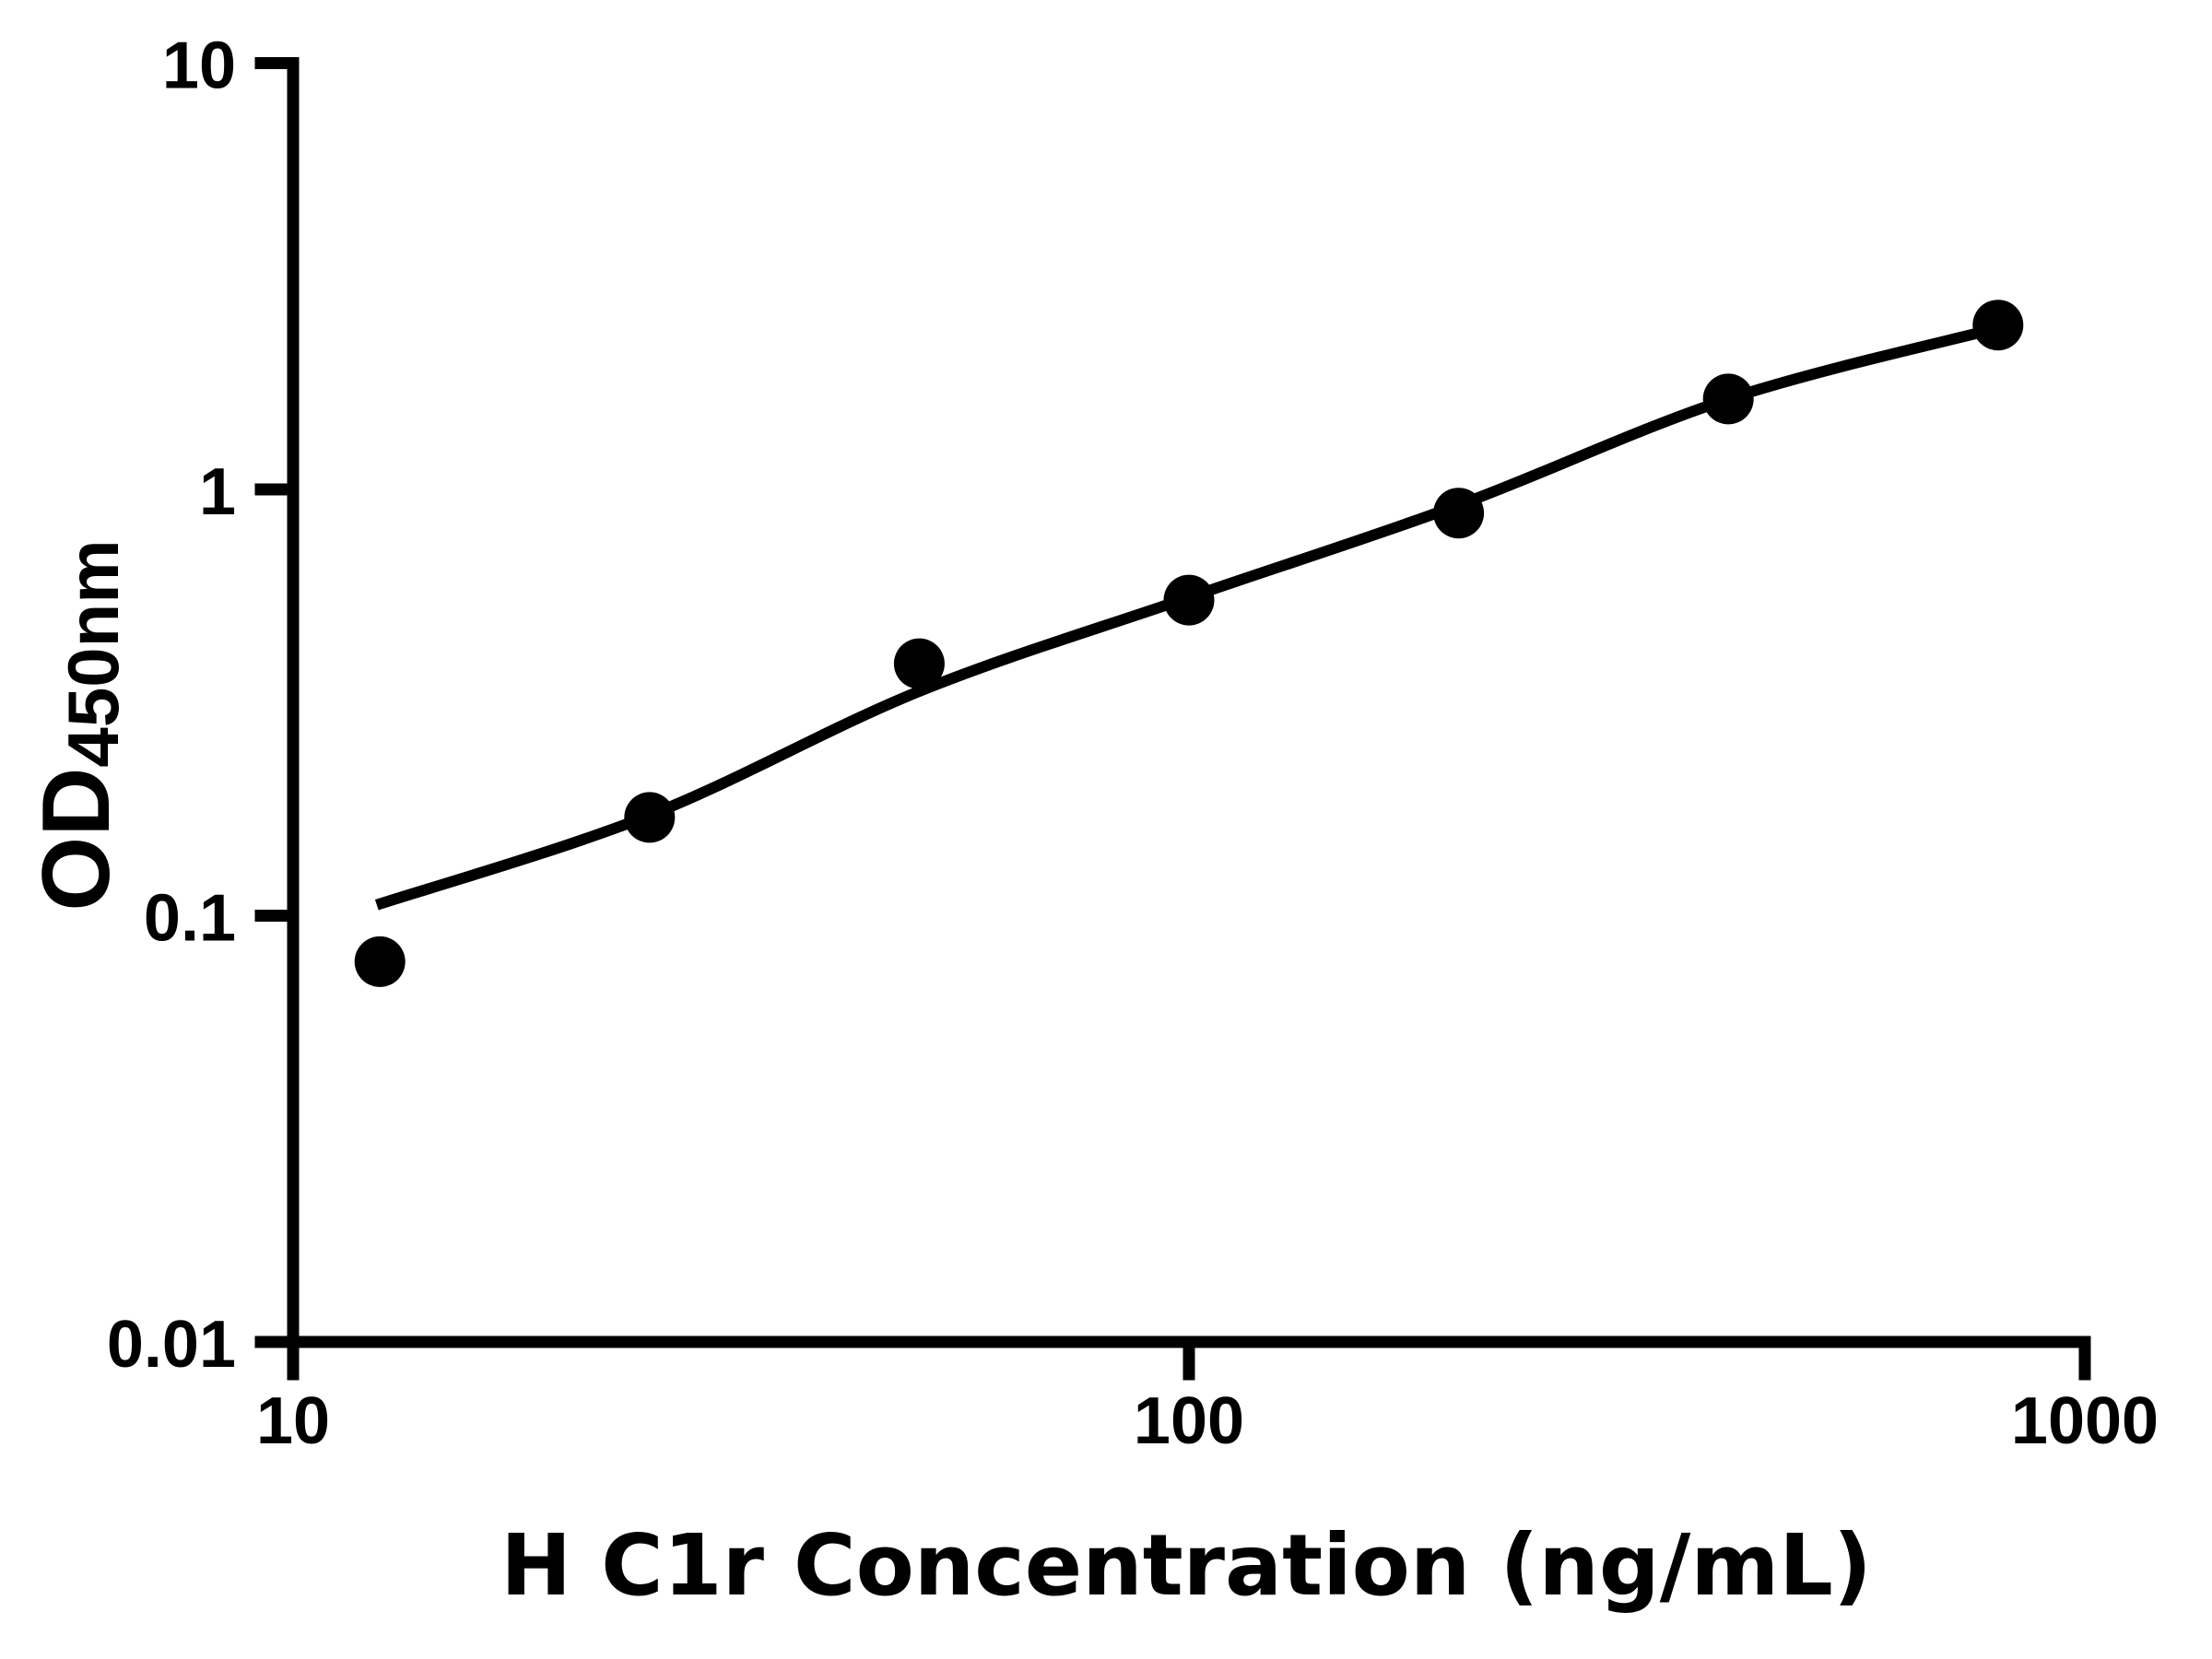 This screenshot has height=1659, width=2212. I want to click on x-tick-label-10: 10, so click(293, 1421).